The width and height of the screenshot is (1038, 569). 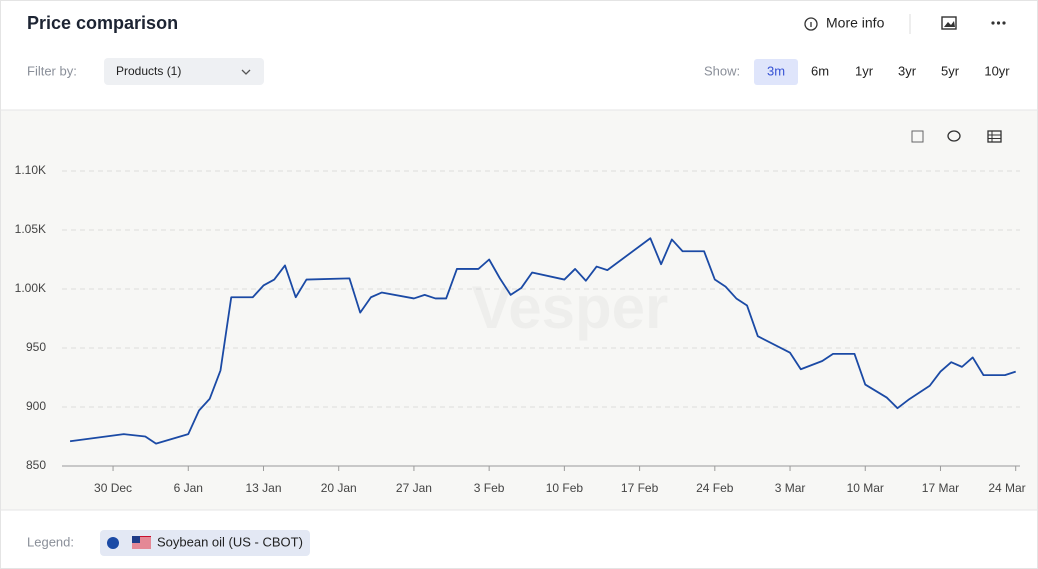 I want to click on y-tick-label: 1.05K, so click(x=30, y=229).